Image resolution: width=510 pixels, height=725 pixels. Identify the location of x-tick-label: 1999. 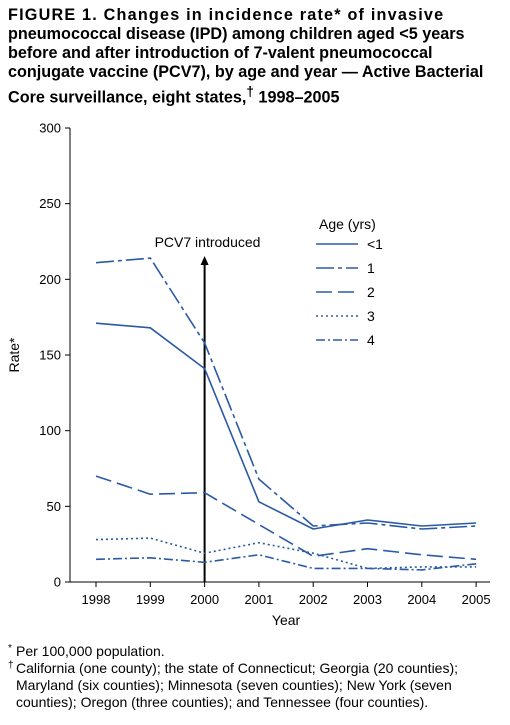
(150, 599).